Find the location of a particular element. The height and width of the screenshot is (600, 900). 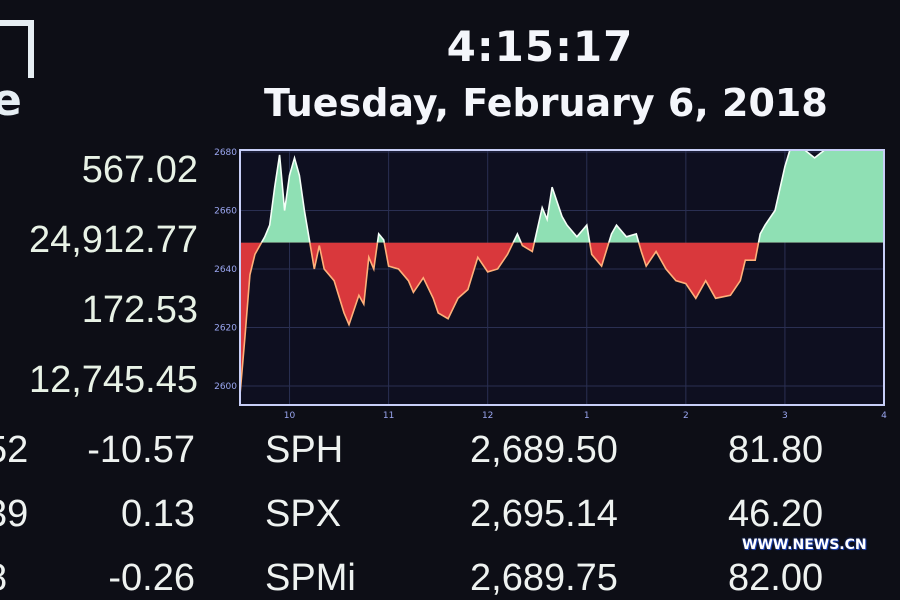

row-symbol: SPX is located at coordinates (303, 514).